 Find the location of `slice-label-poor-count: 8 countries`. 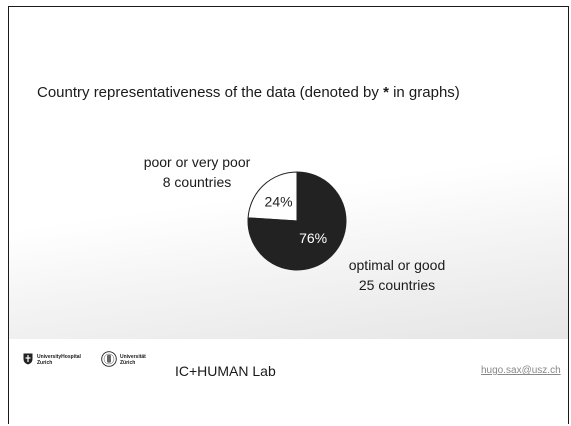

slice-label-poor-count: 8 countries is located at coordinates (197, 182).